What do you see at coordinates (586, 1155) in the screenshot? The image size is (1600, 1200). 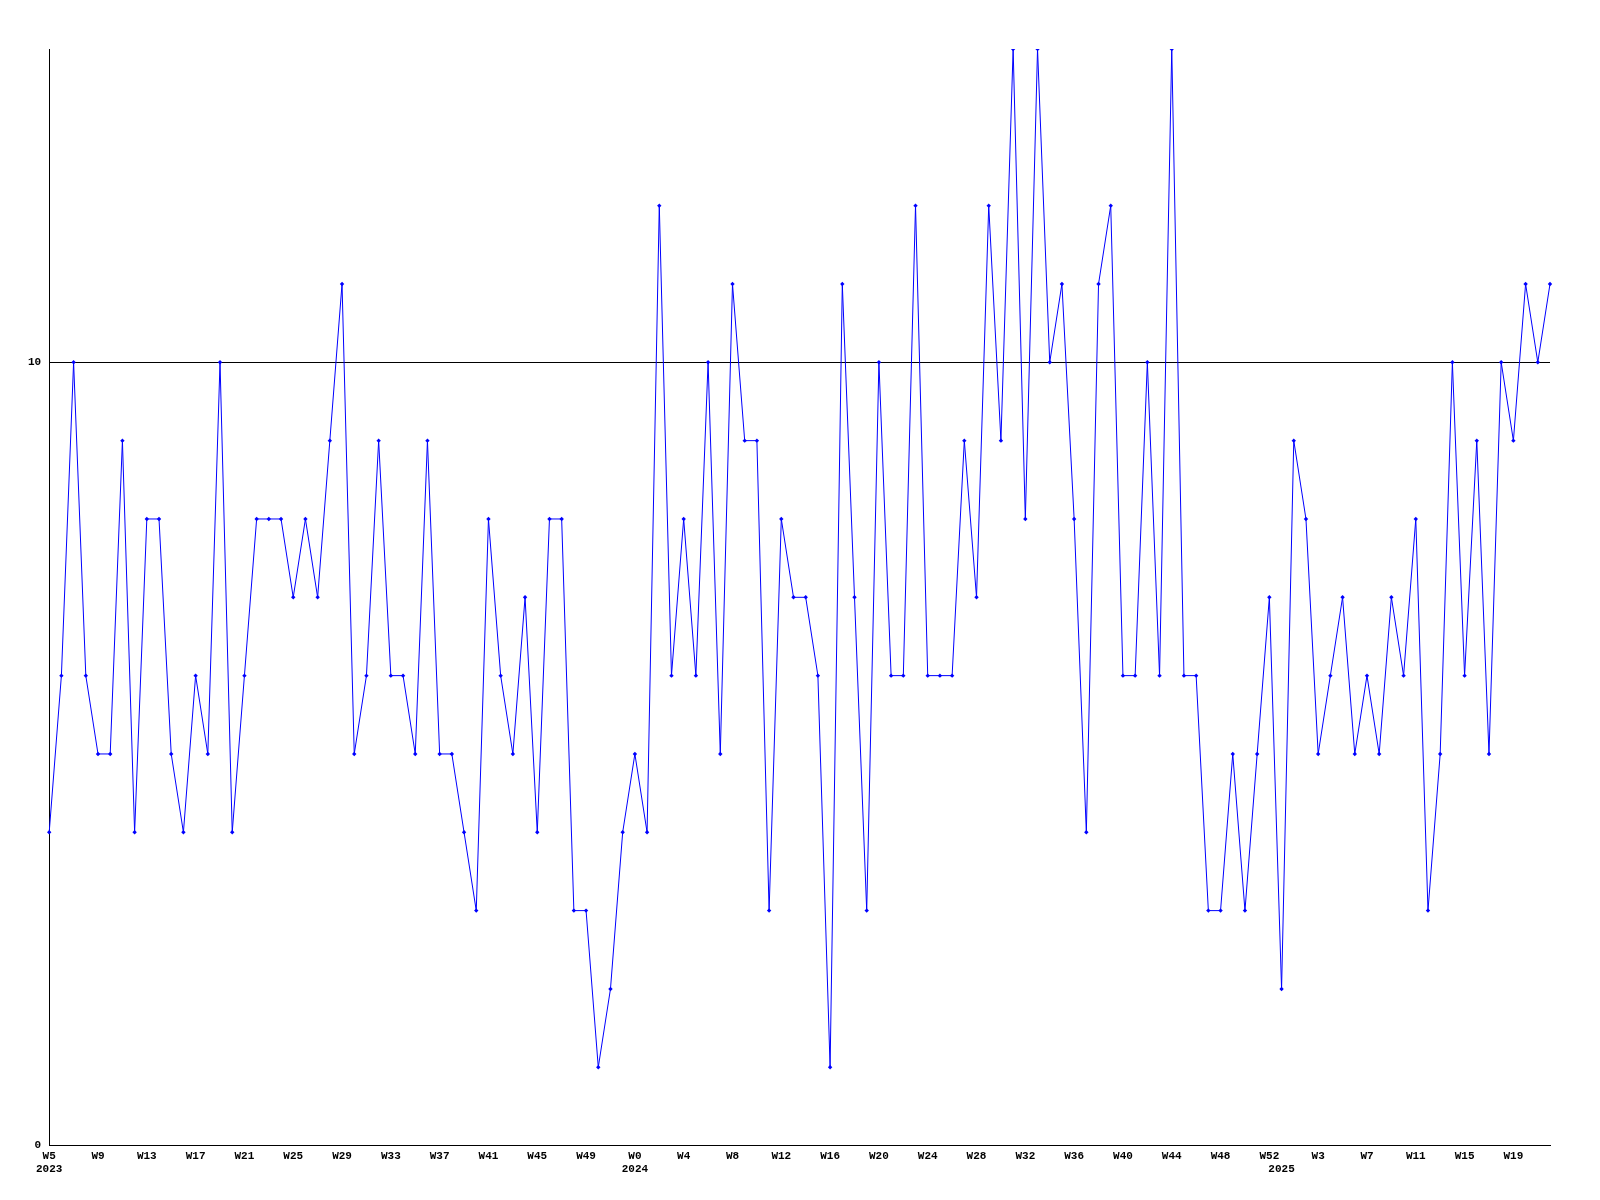 I see `x-tick-label: W49` at bounding box center [586, 1155].